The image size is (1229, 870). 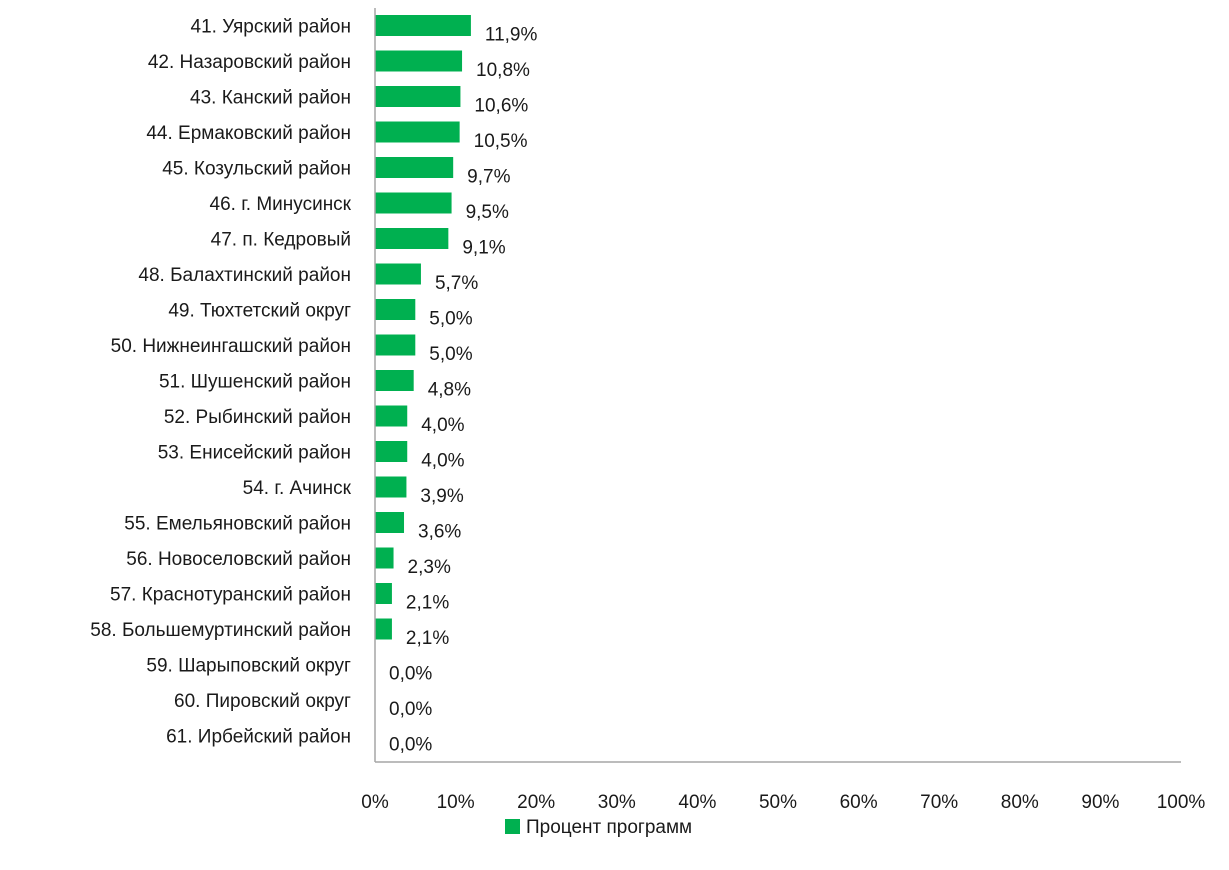 What do you see at coordinates (456, 283) in the screenshot?
I see `data-label: 5,7%` at bounding box center [456, 283].